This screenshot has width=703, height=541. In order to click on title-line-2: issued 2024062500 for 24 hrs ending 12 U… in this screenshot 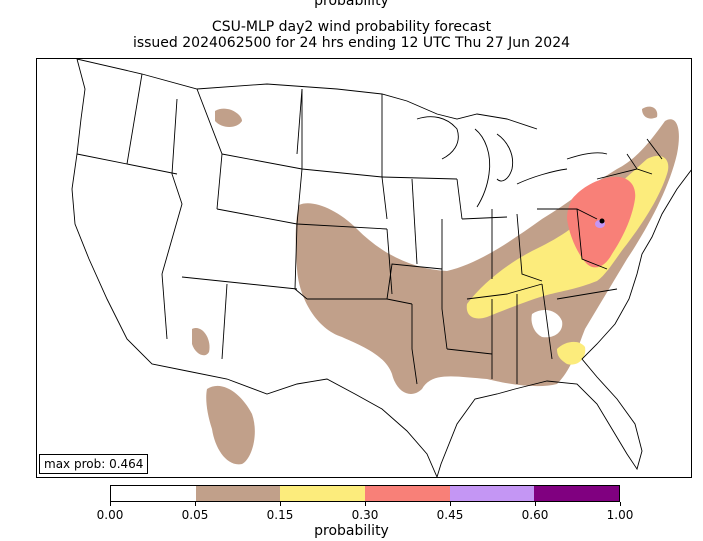, I will do `click(351, 43)`.